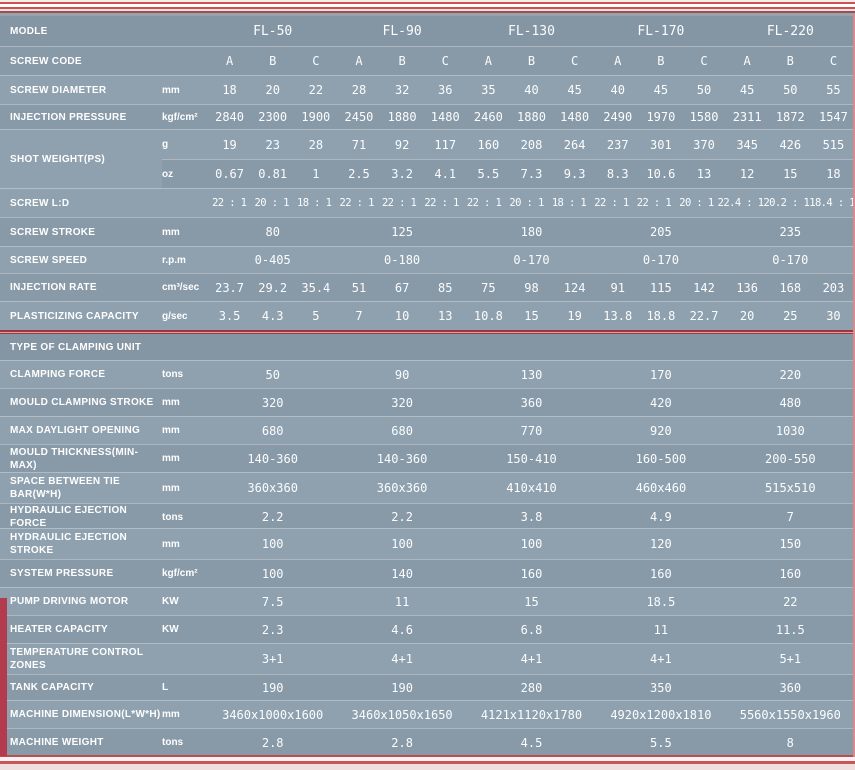 Image resolution: width=855 pixels, height=770 pixels. I want to click on cell-value: 3.2, so click(402, 174).